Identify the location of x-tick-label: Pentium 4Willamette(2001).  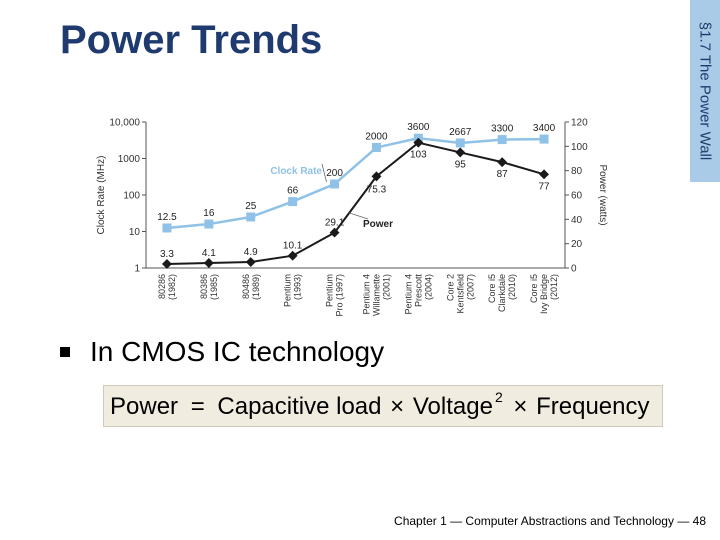
(376, 295).